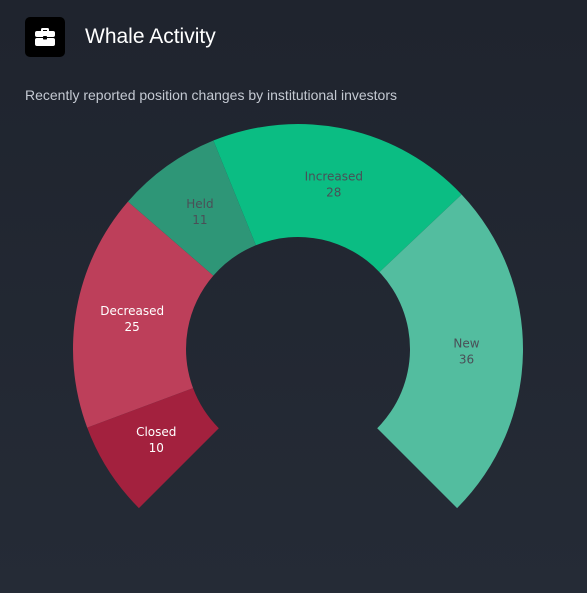 Image resolution: width=587 pixels, height=593 pixels. I want to click on segment-closed, so click(153, 448).